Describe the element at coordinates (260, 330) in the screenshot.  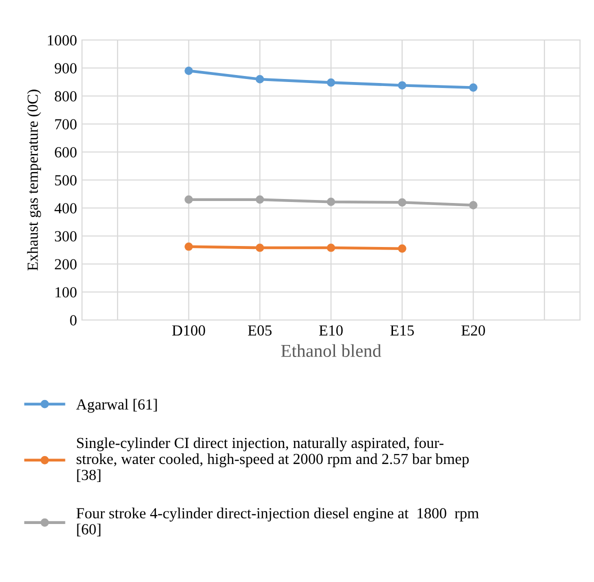
I see `x-tick-label: E05` at that location.